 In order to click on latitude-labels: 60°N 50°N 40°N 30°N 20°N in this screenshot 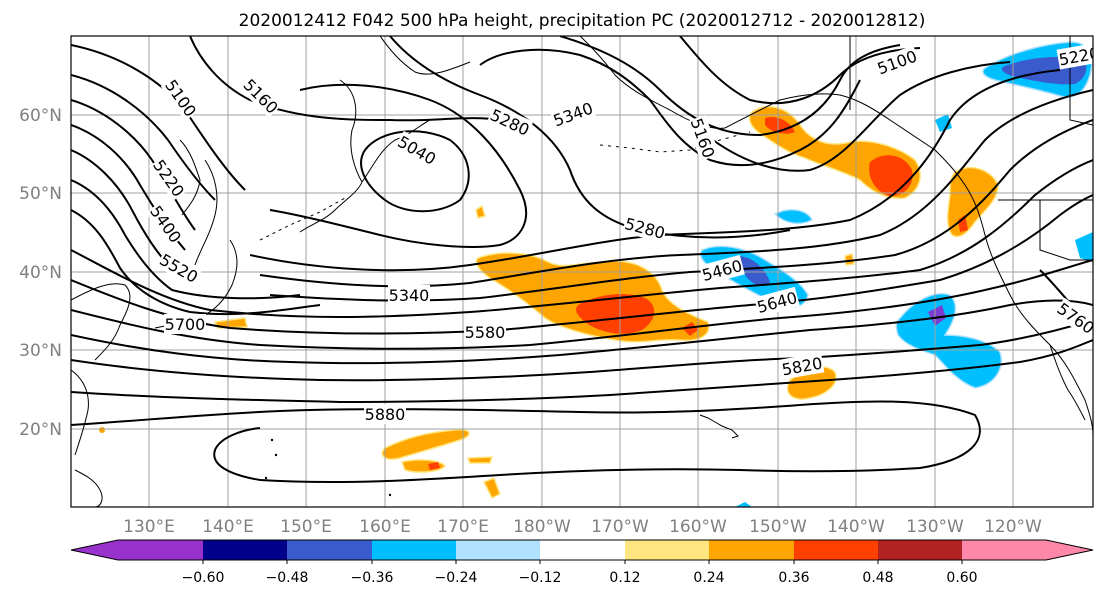, I will do `click(40, 273)`.